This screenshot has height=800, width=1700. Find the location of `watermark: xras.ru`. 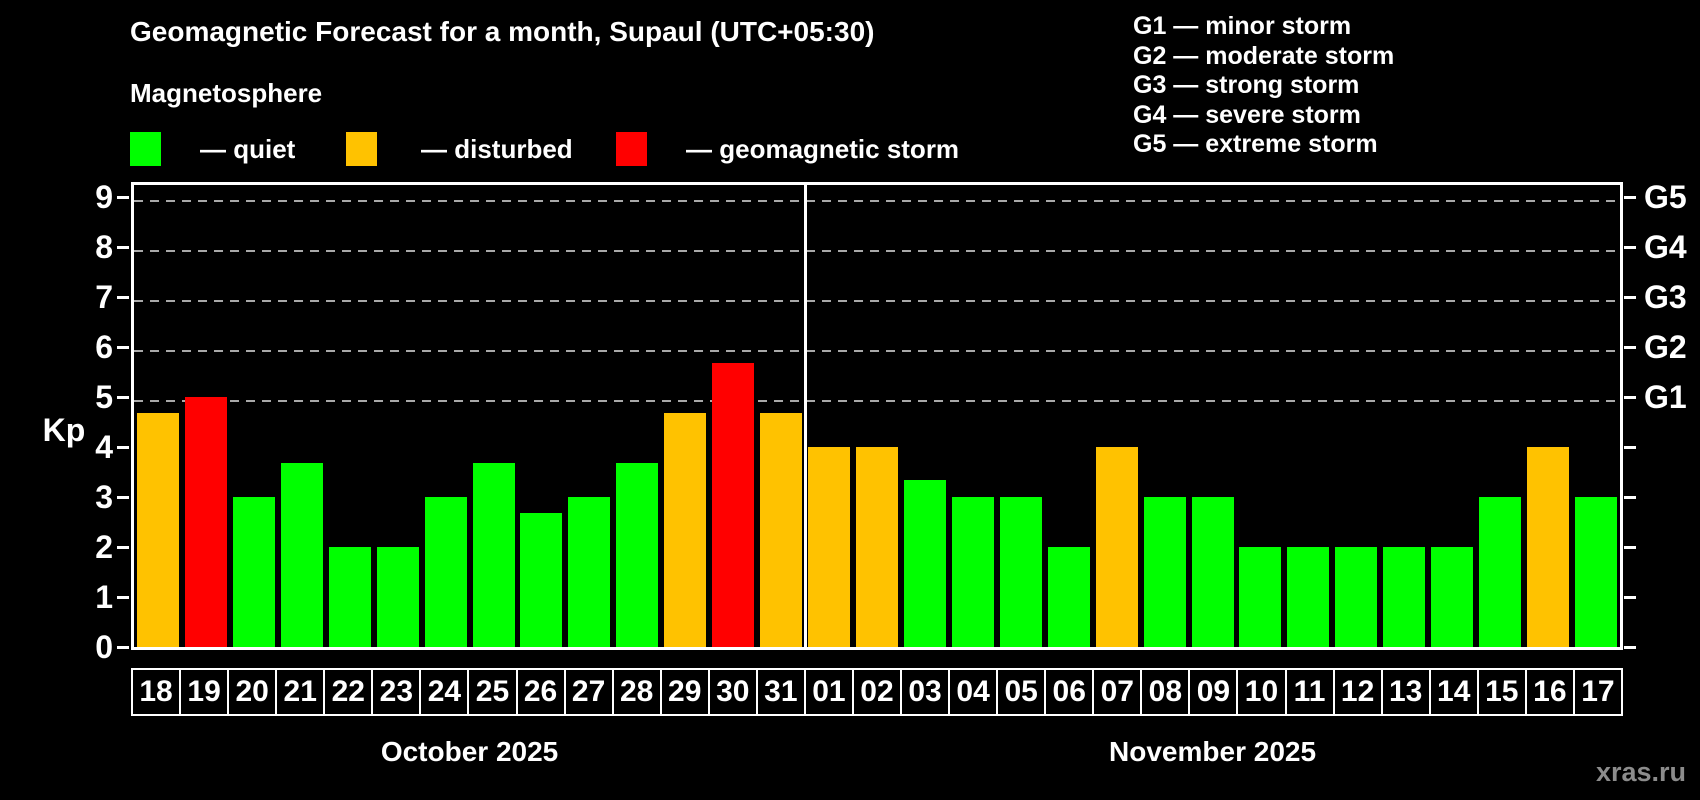

watermark: xras.ru is located at coordinates (1640, 772).